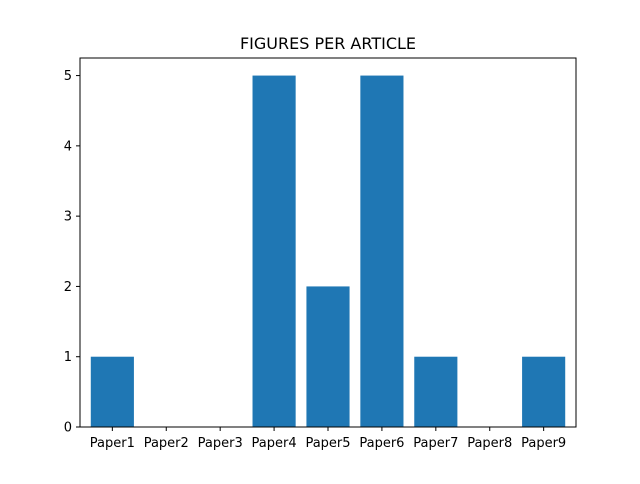  What do you see at coordinates (544, 391) in the screenshot?
I see `bar-paper9` at bounding box center [544, 391].